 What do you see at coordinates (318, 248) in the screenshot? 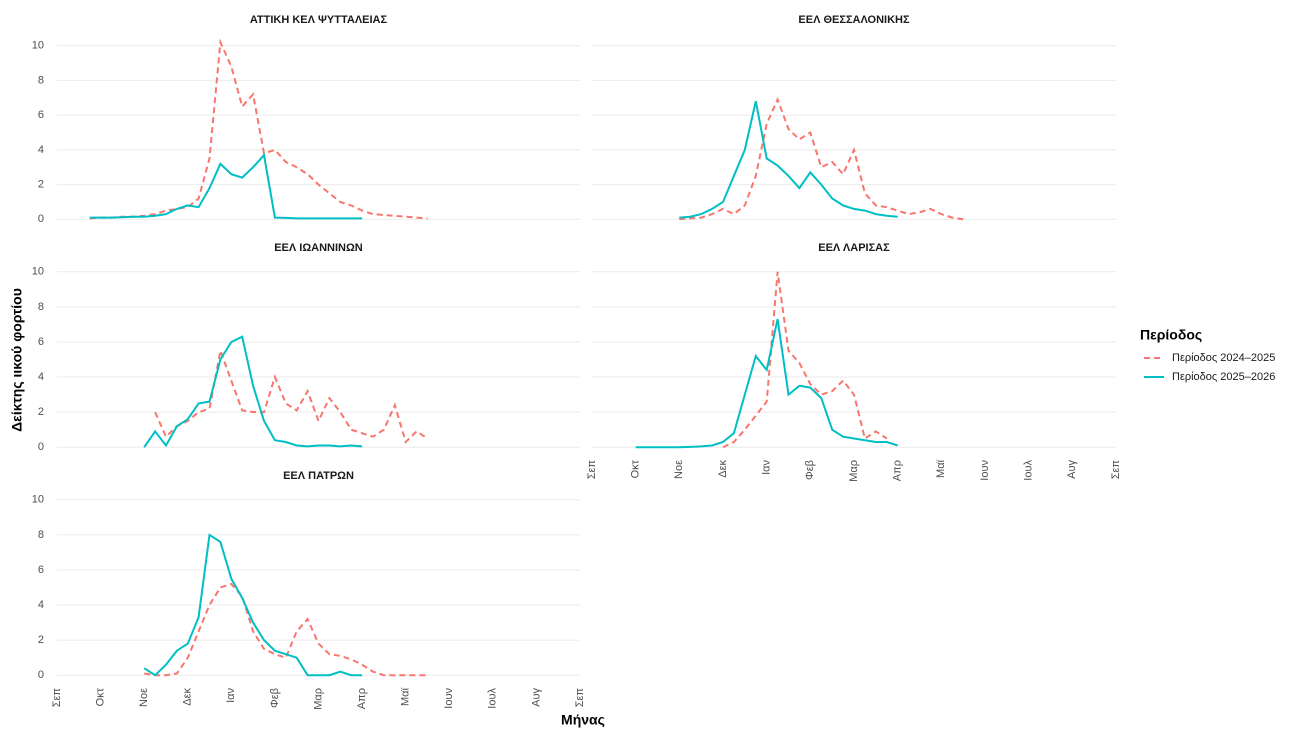
I see `panel-title: ΕΕΛ ΙΩΑΝΝΙΝΩΝ` at bounding box center [318, 248].